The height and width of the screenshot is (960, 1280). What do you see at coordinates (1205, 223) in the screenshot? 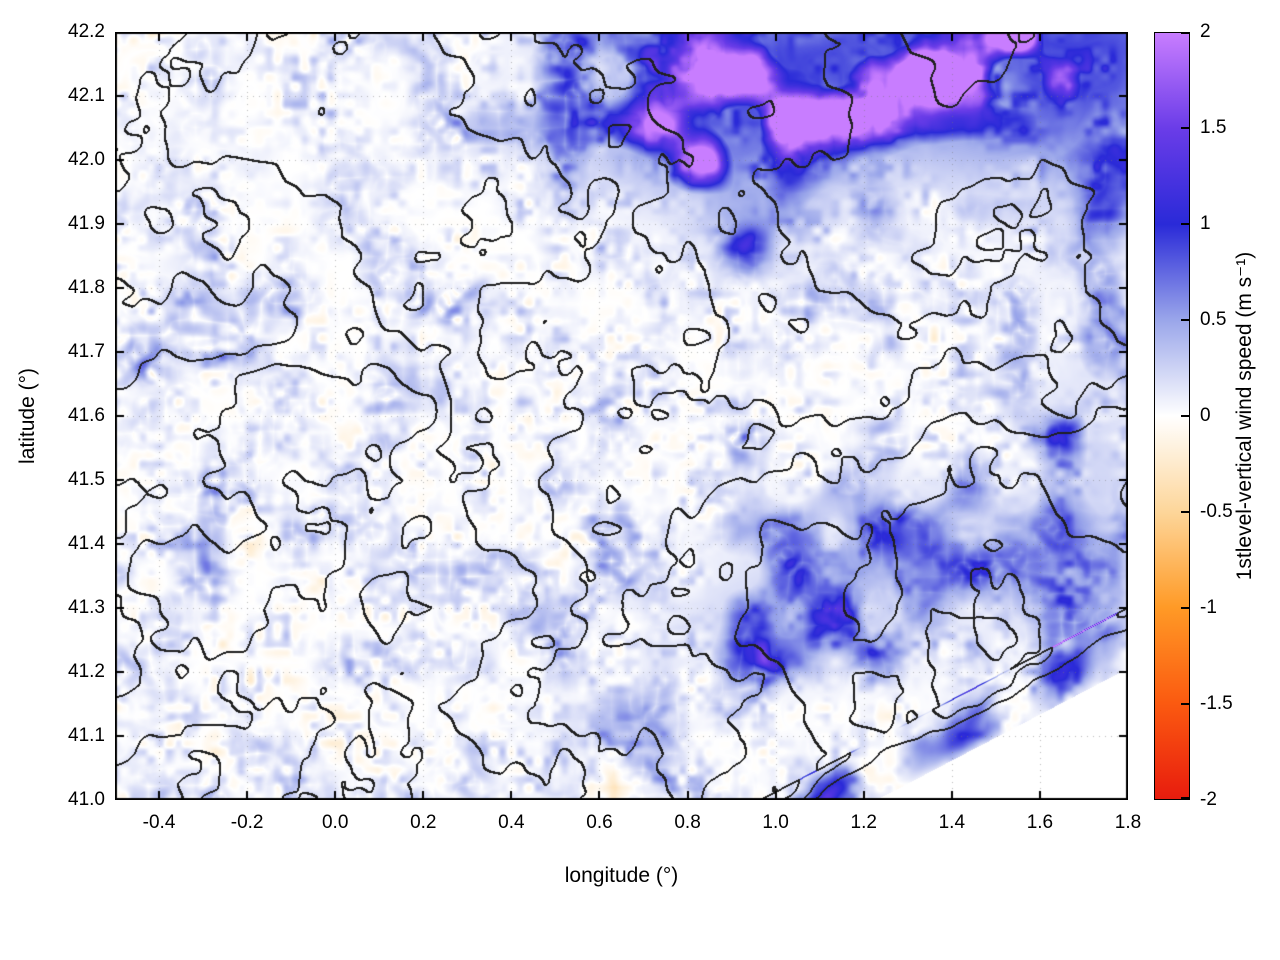
I see `colorbar-tick-label: 1` at bounding box center [1205, 223].